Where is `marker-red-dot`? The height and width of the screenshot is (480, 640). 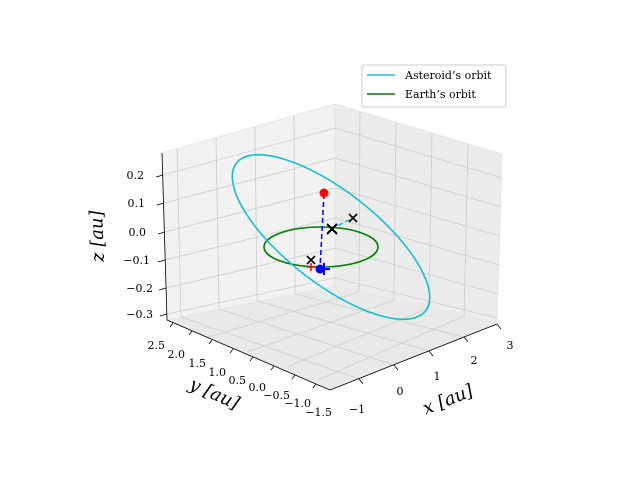
marker-red-dot is located at coordinates (324, 193).